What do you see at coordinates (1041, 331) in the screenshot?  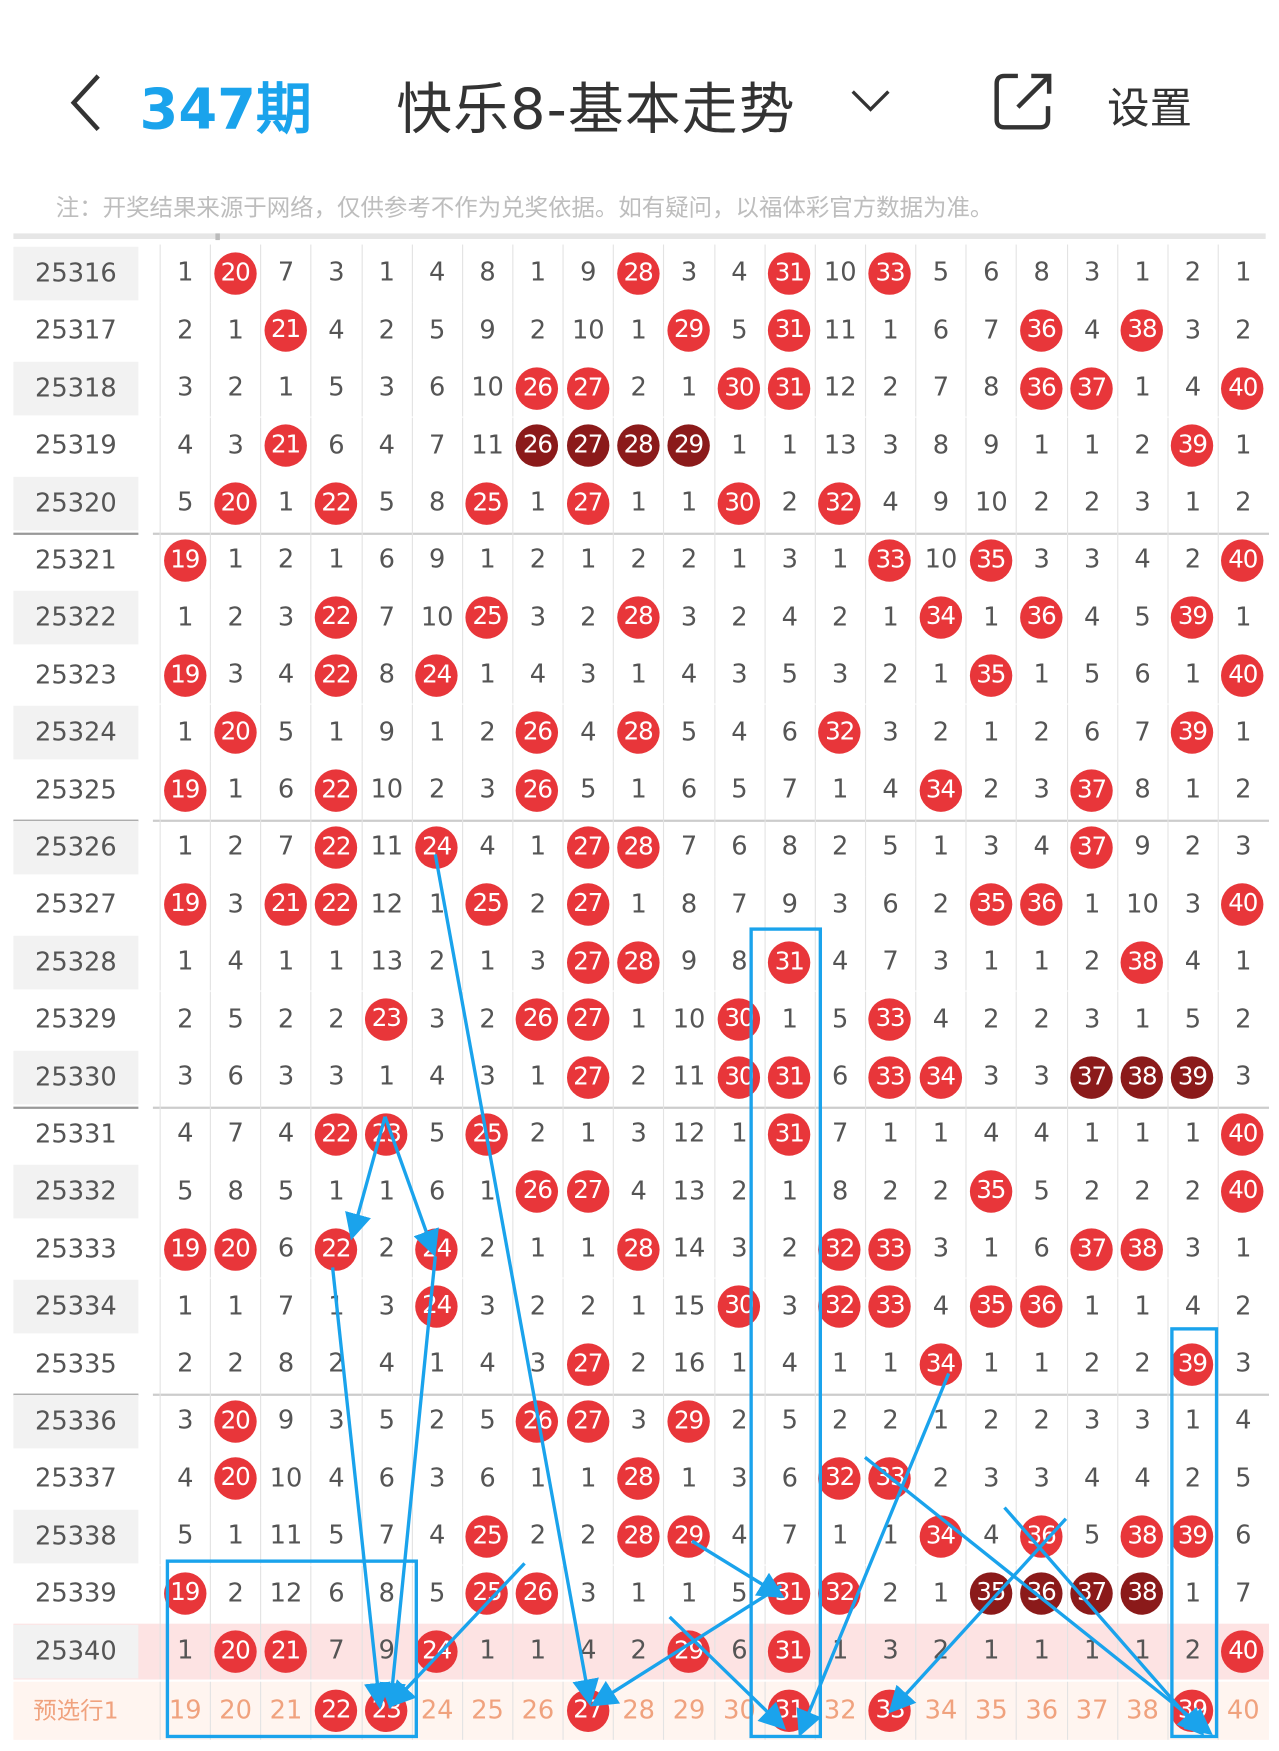 I see `hit-ball: 36` at bounding box center [1041, 331].